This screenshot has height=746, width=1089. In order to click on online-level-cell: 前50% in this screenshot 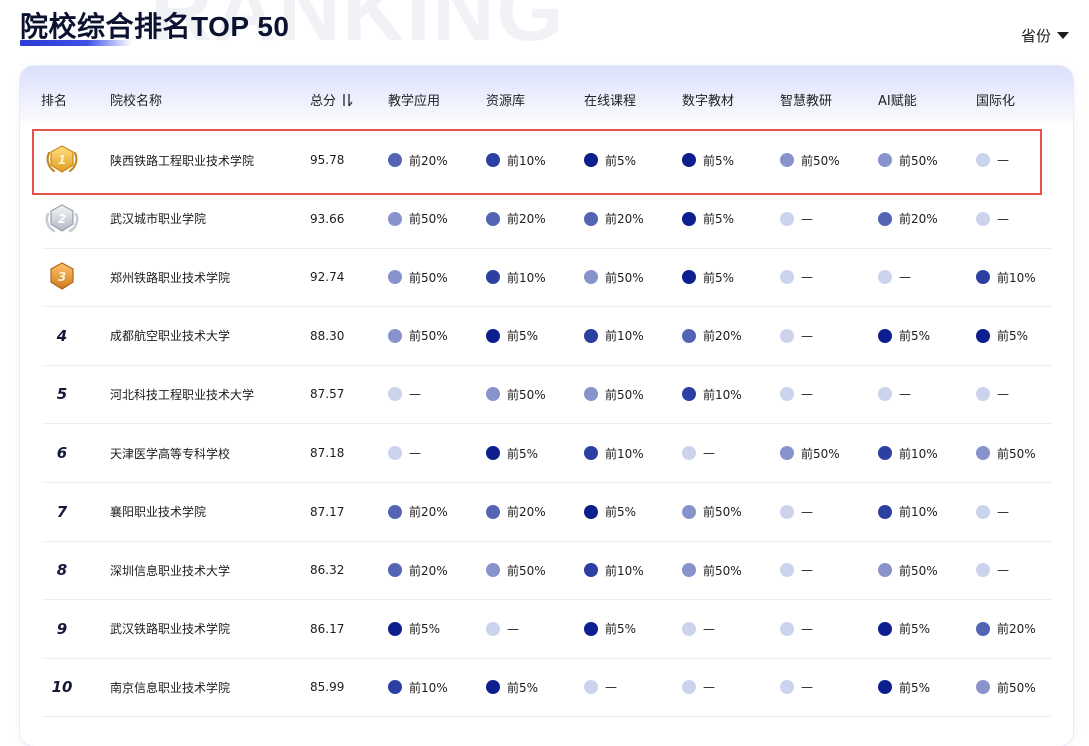, I will do `click(614, 277)`.